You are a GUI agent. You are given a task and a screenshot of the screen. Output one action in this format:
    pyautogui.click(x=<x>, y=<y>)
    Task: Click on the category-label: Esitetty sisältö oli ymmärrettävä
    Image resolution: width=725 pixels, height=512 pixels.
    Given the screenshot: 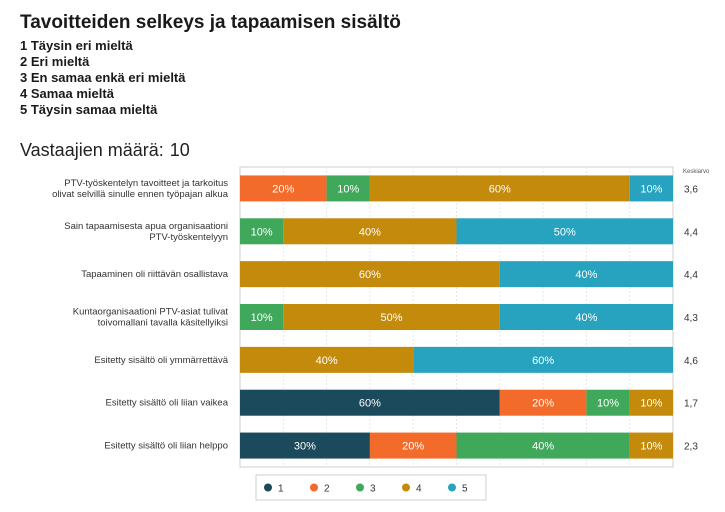 What is the action you would take?
    pyautogui.click(x=161, y=360)
    